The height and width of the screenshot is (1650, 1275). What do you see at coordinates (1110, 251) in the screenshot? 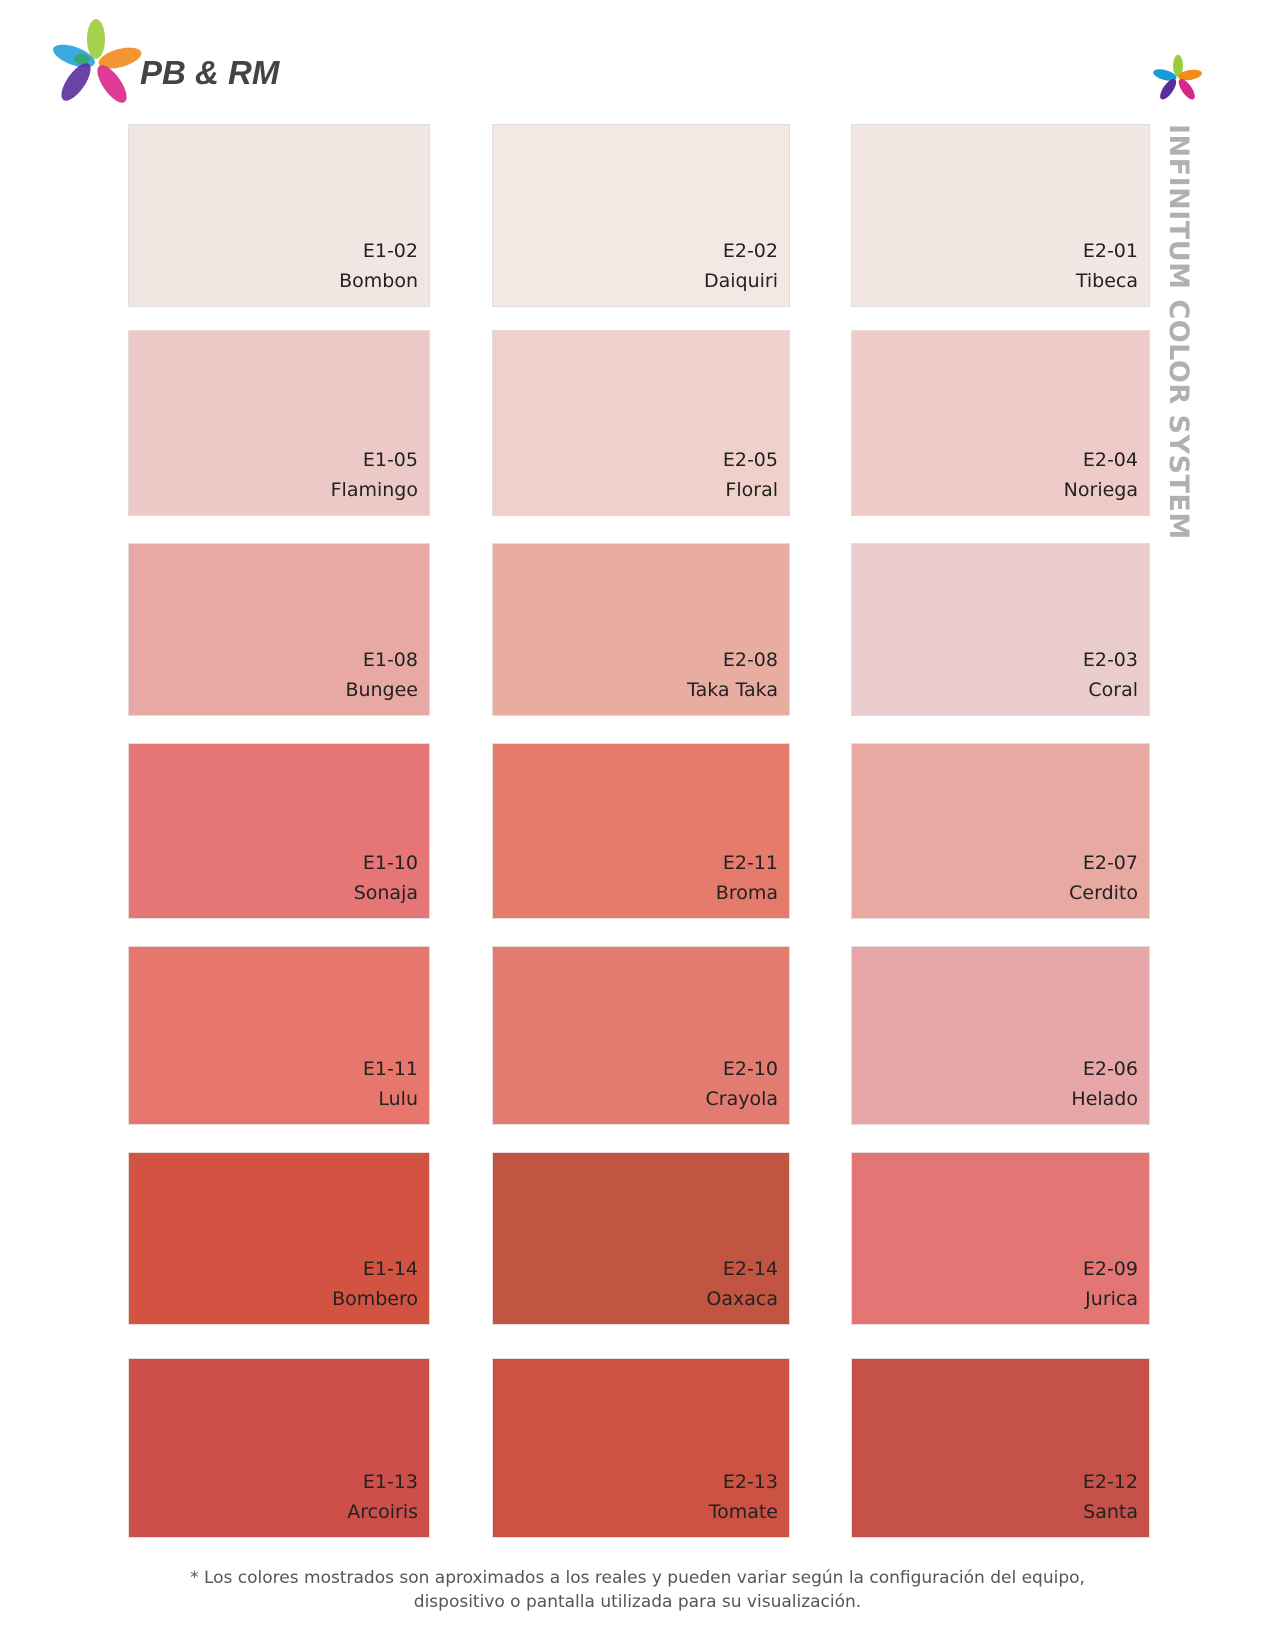
I see `swatch-code: E2-01` at bounding box center [1110, 251].